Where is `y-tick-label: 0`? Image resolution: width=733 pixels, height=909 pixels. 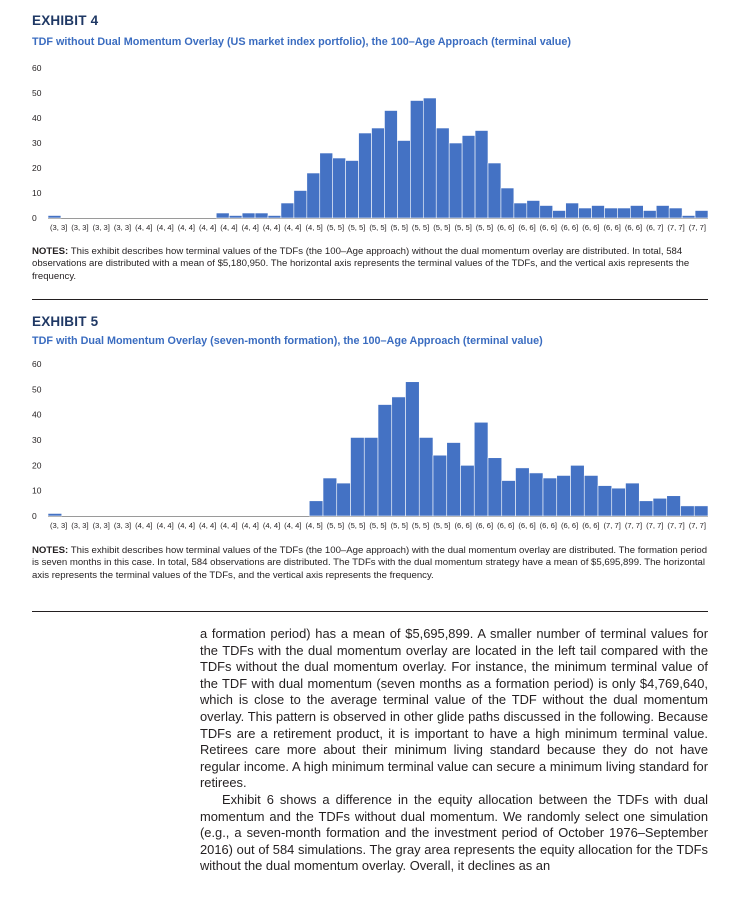
y-tick-label: 0 is located at coordinates (34, 516).